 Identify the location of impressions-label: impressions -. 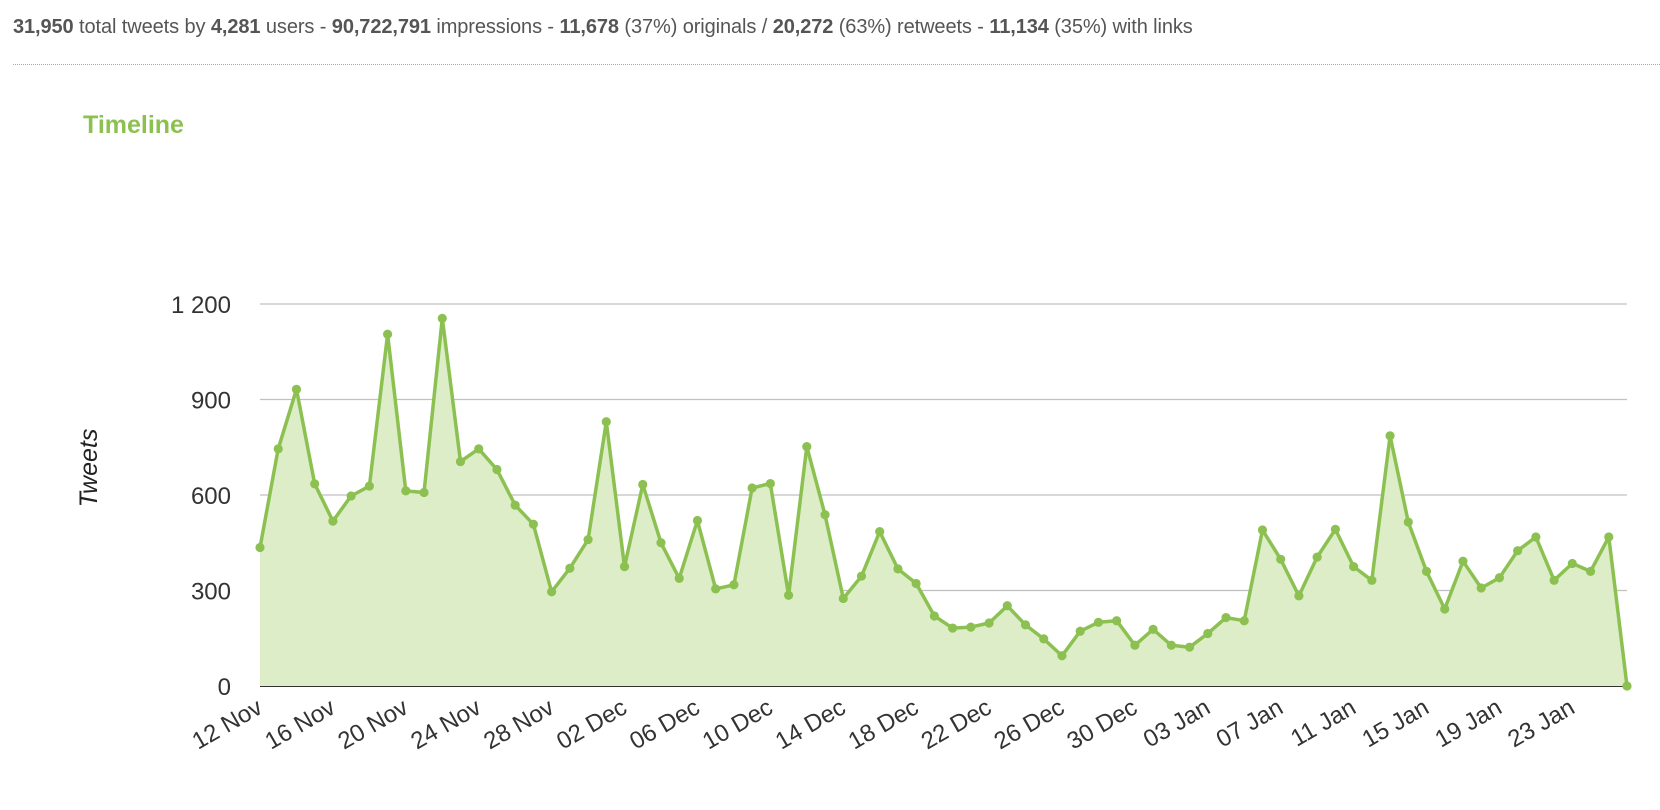
(495, 27).